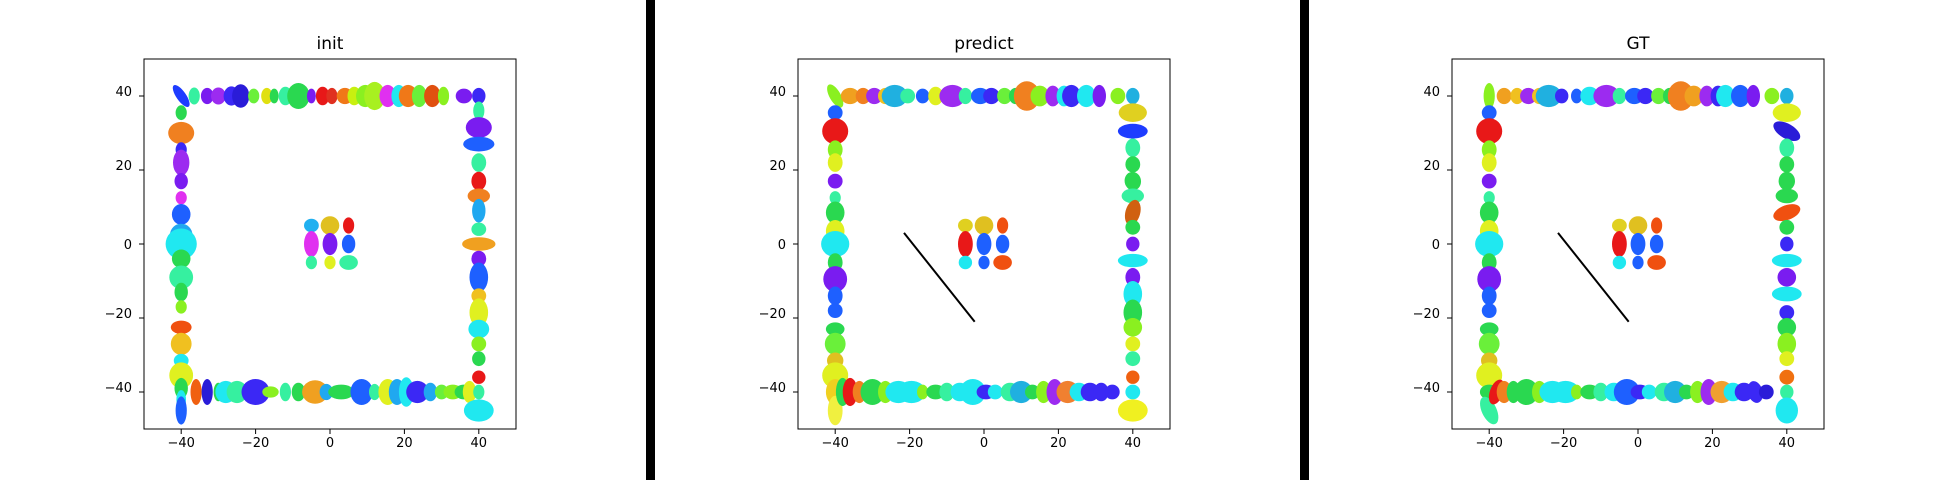 This screenshot has width=1940, height=480. What do you see at coordinates (772, 314) in the screenshot?
I see `y-tick-label: −20` at bounding box center [772, 314].